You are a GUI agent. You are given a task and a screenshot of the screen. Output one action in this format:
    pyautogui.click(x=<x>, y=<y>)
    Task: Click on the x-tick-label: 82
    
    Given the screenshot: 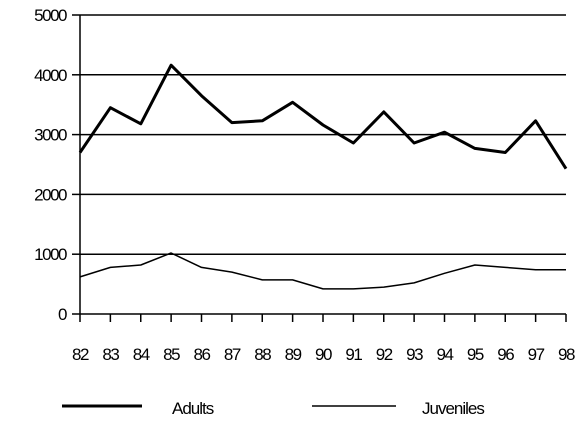 What is the action you would take?
    pyautogui.click(x=80, y=354)
    